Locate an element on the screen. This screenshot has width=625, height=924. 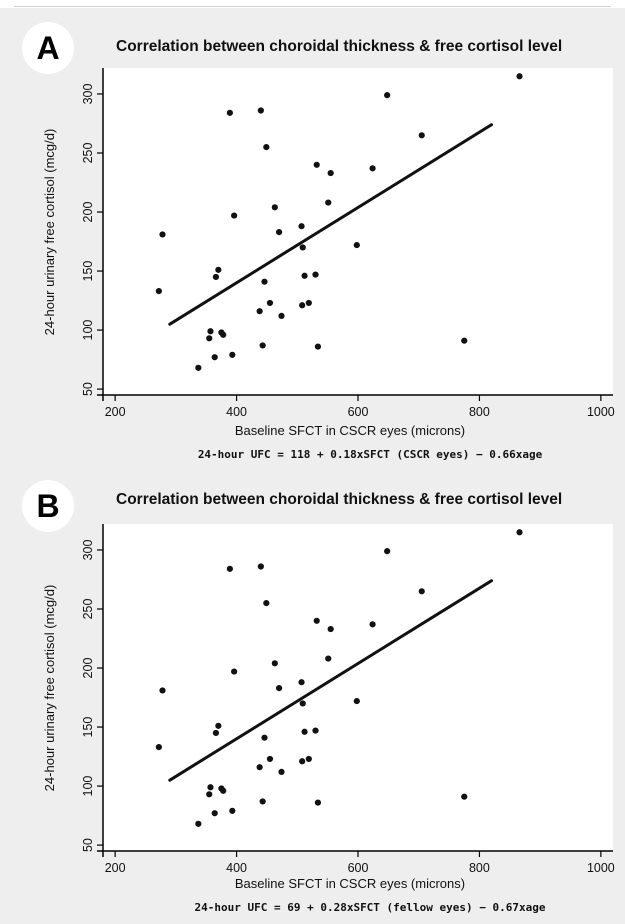
panel-label: A is located at coordinates (48, 48).